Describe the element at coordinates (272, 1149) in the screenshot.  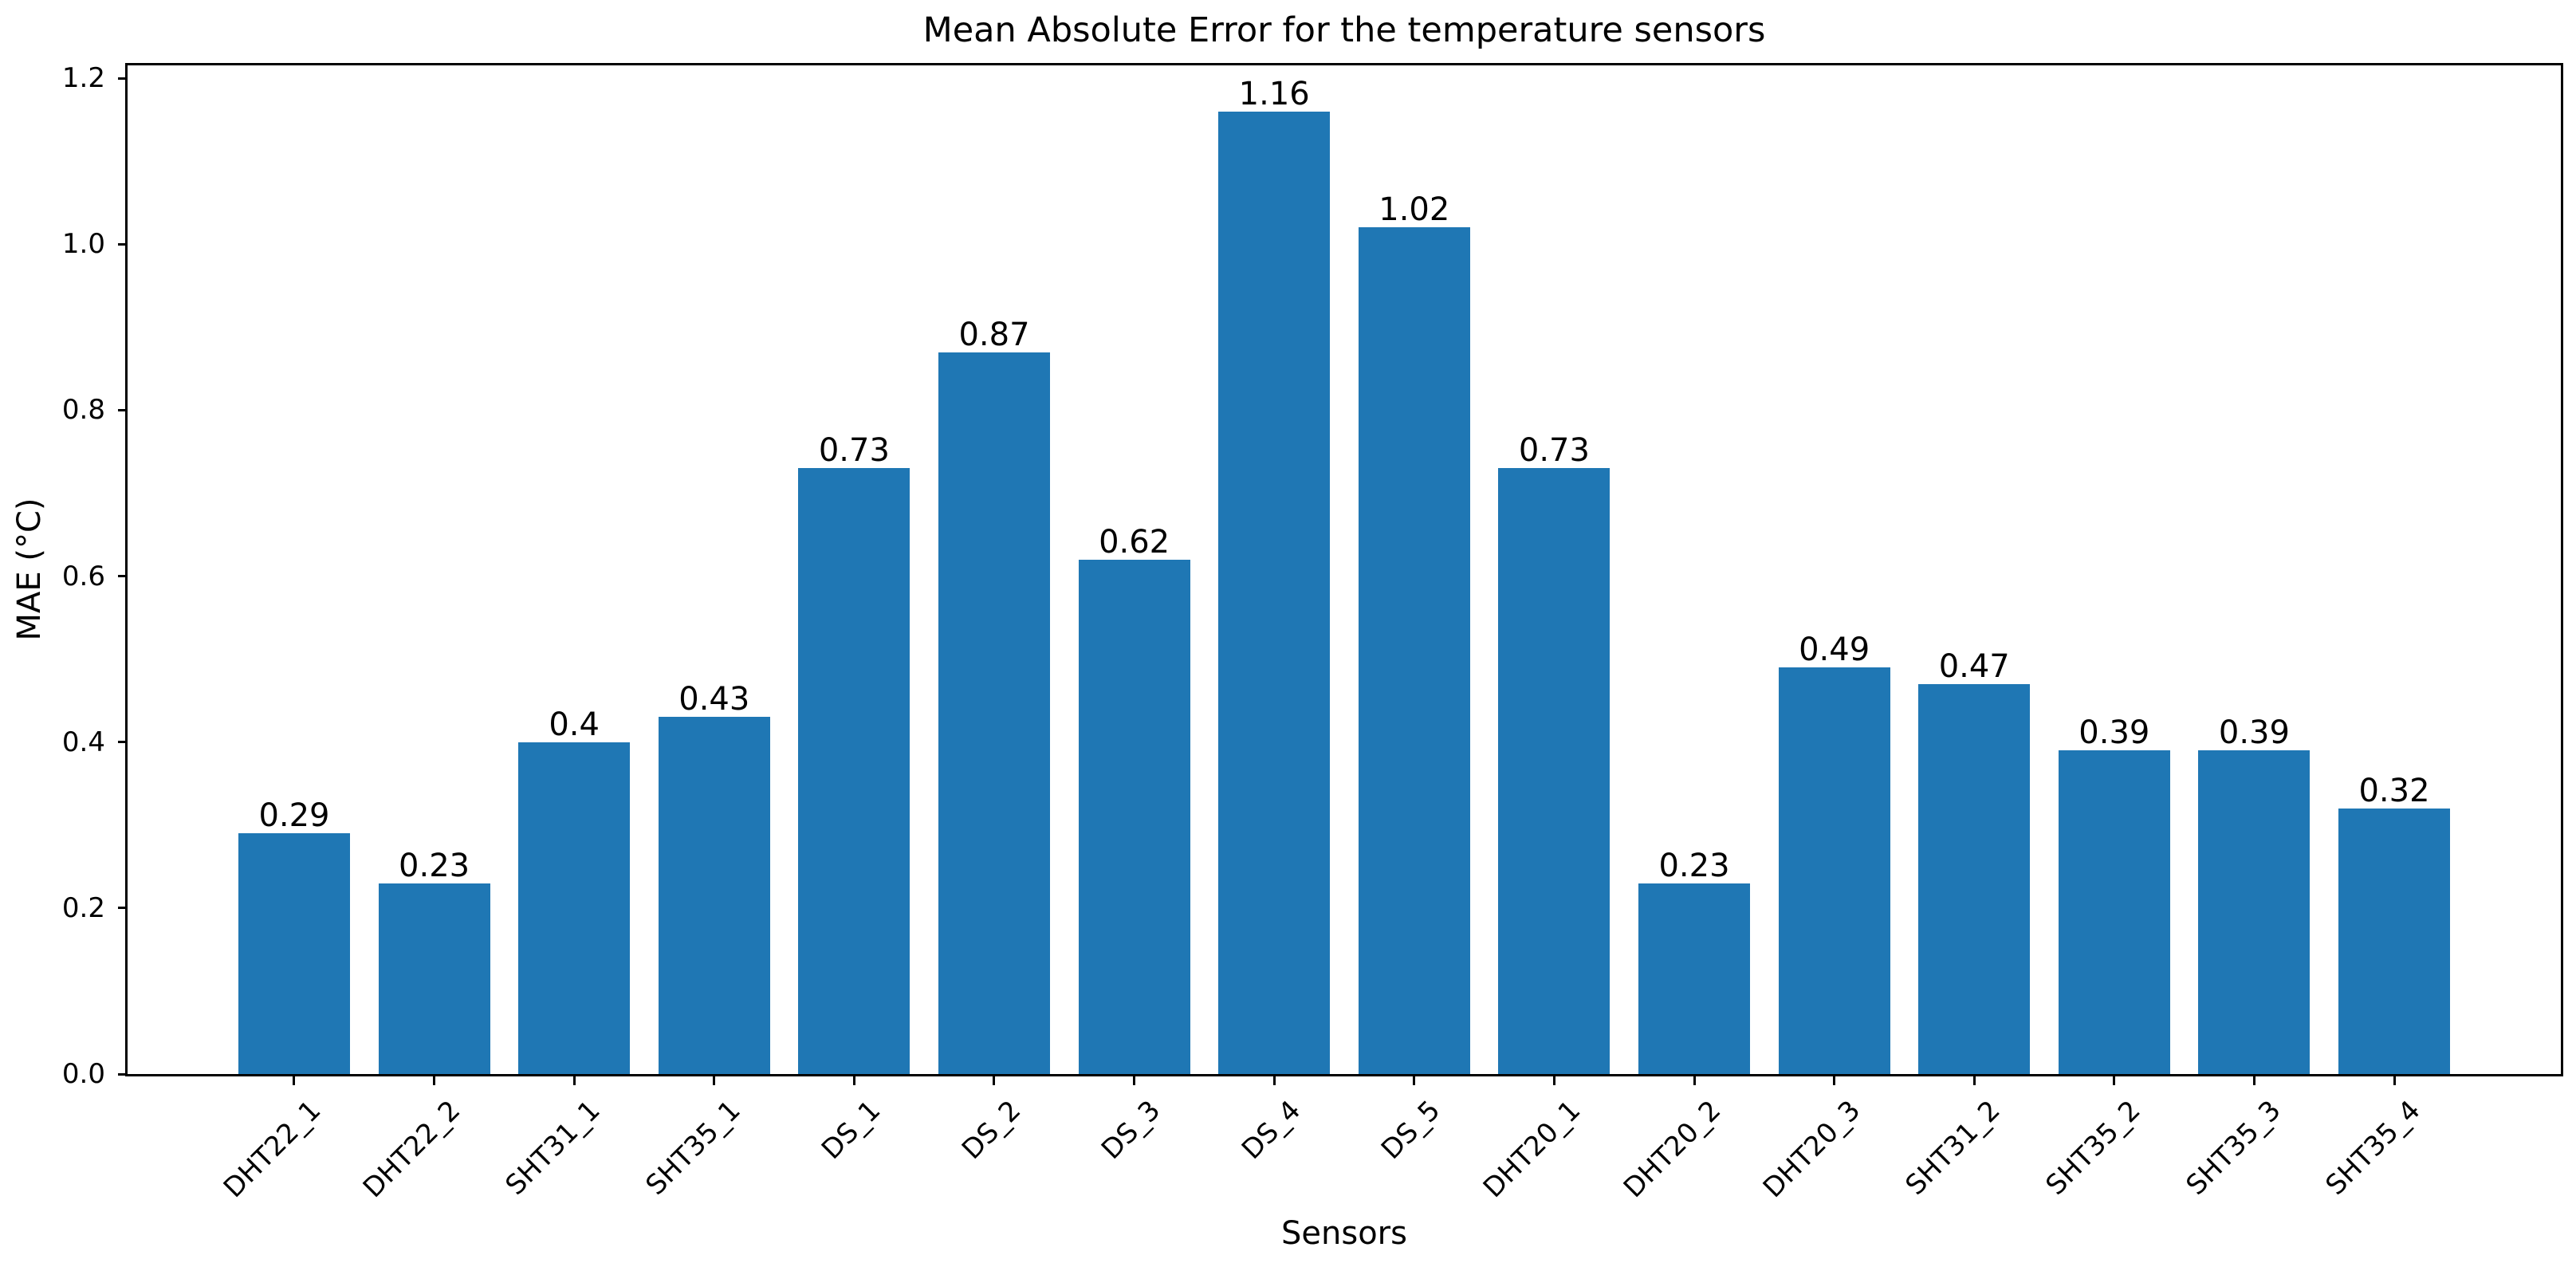
I see `x-tick-label: DHT22_1` at that location.